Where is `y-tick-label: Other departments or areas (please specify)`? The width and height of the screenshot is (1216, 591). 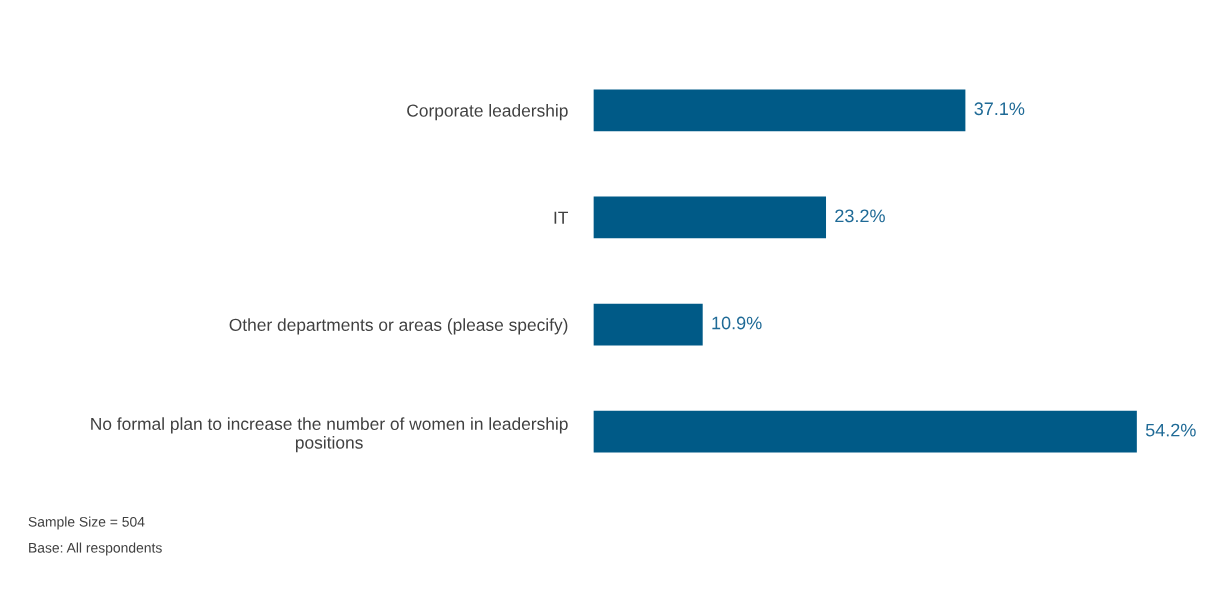
y-tick-label: Other departments or areas (please specify) is located at coordinates (398, 326).